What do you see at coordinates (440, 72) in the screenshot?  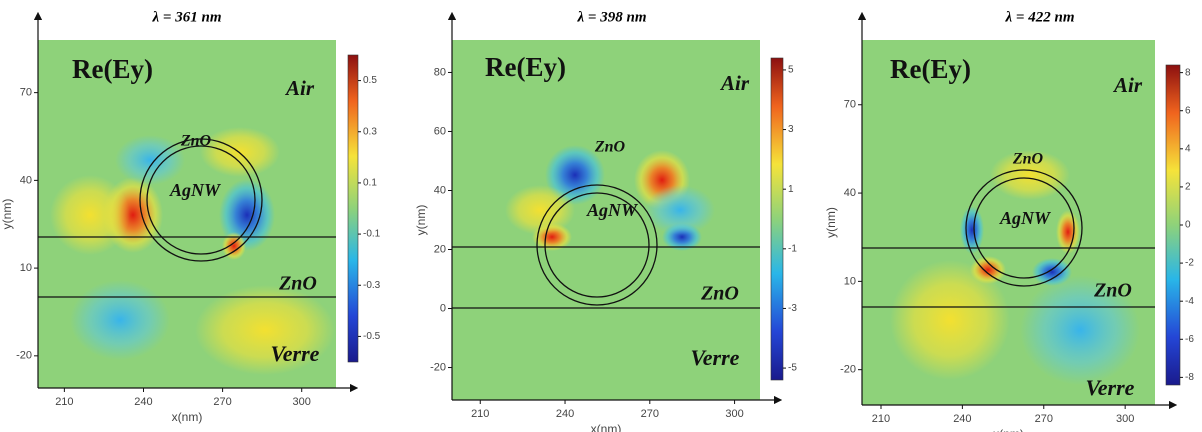 I see `y-tick-label: 80` at bounding box center [440, 72].